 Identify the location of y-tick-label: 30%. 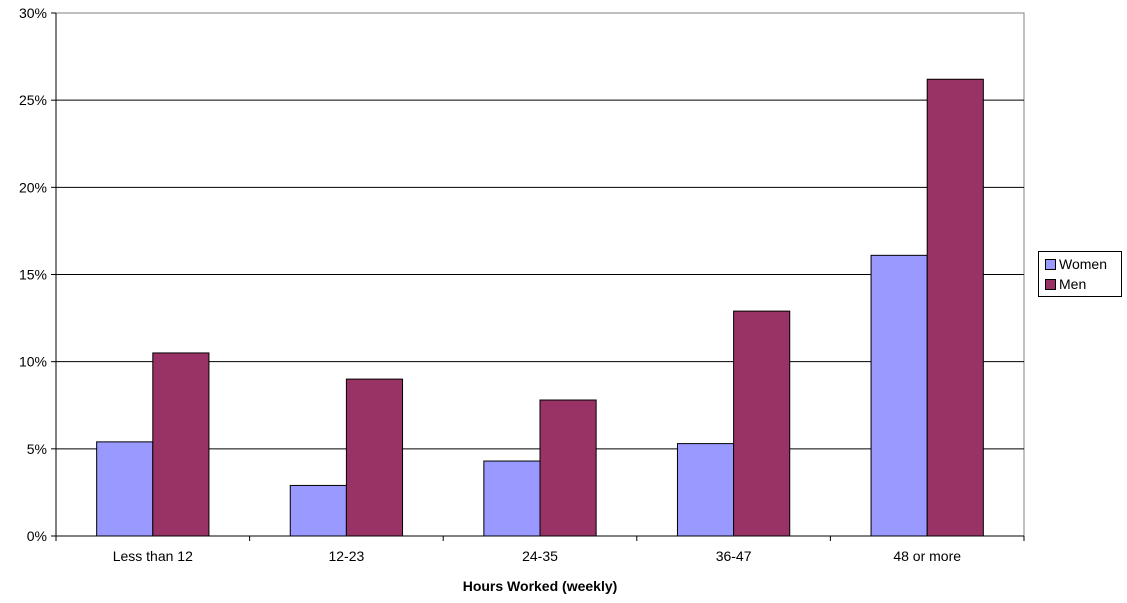
(33, 13).